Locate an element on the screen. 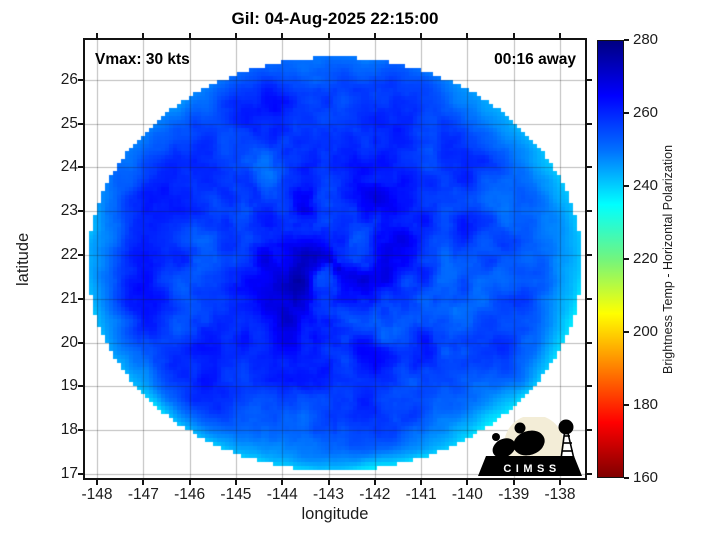 The image size is (720, 540). x-tick-label: -139 is located at coordinates (514, 494).